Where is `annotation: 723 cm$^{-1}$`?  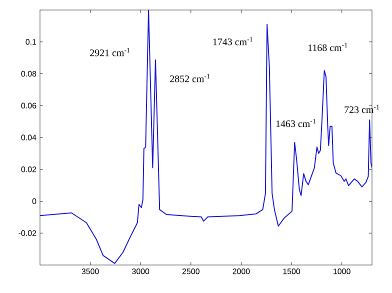
annotation: 723 cm$^{-1}$ is located at coordinates (362, 109).